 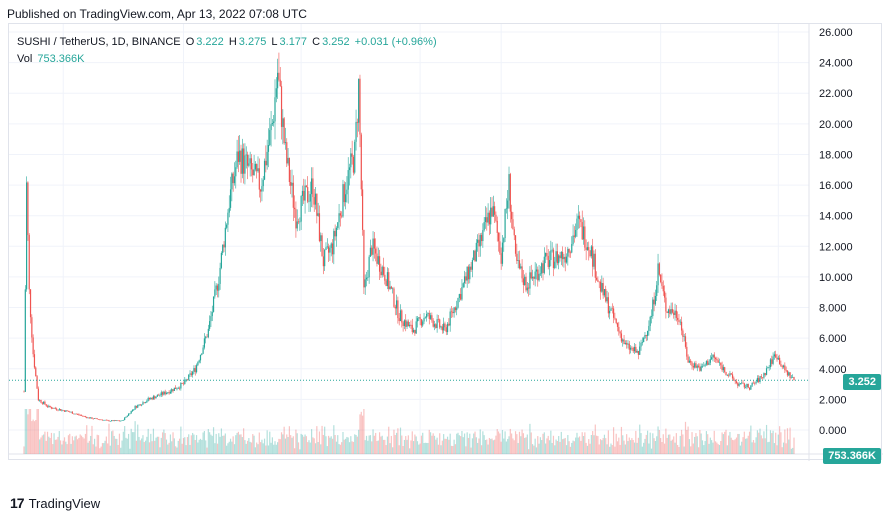 I want to click on tradingview-footer: 17 TradingView, so click(x=55, y=503).